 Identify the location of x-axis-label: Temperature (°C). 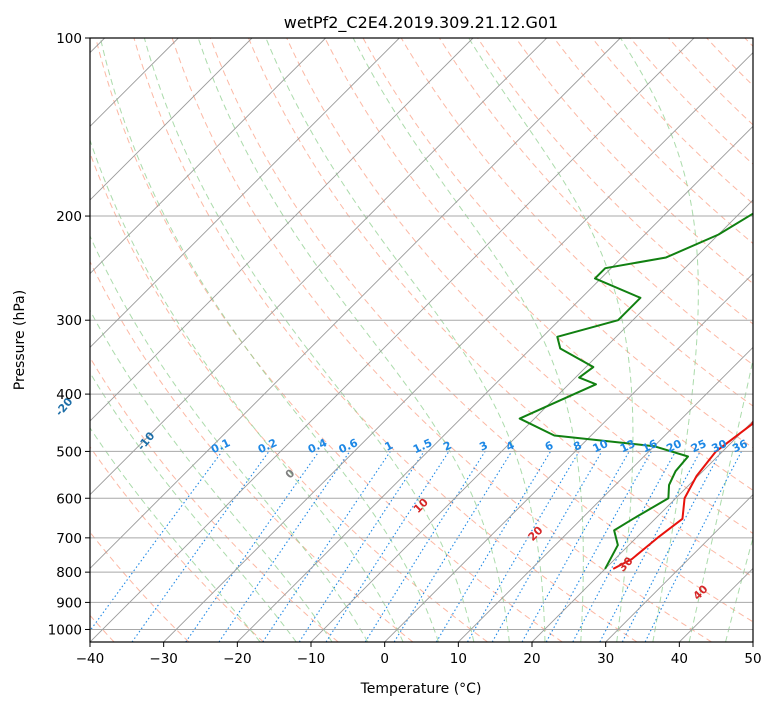
(421, 689).